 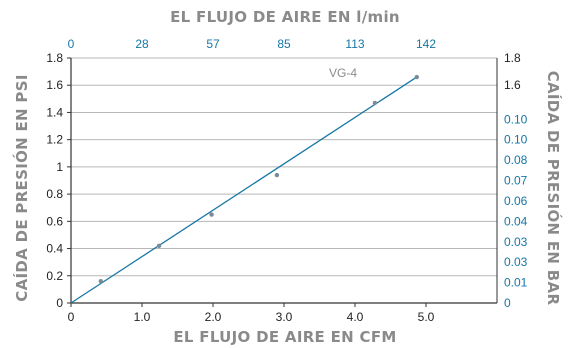 I want to click on x2-tick-label-0: 0, so click(x=71, y=44).